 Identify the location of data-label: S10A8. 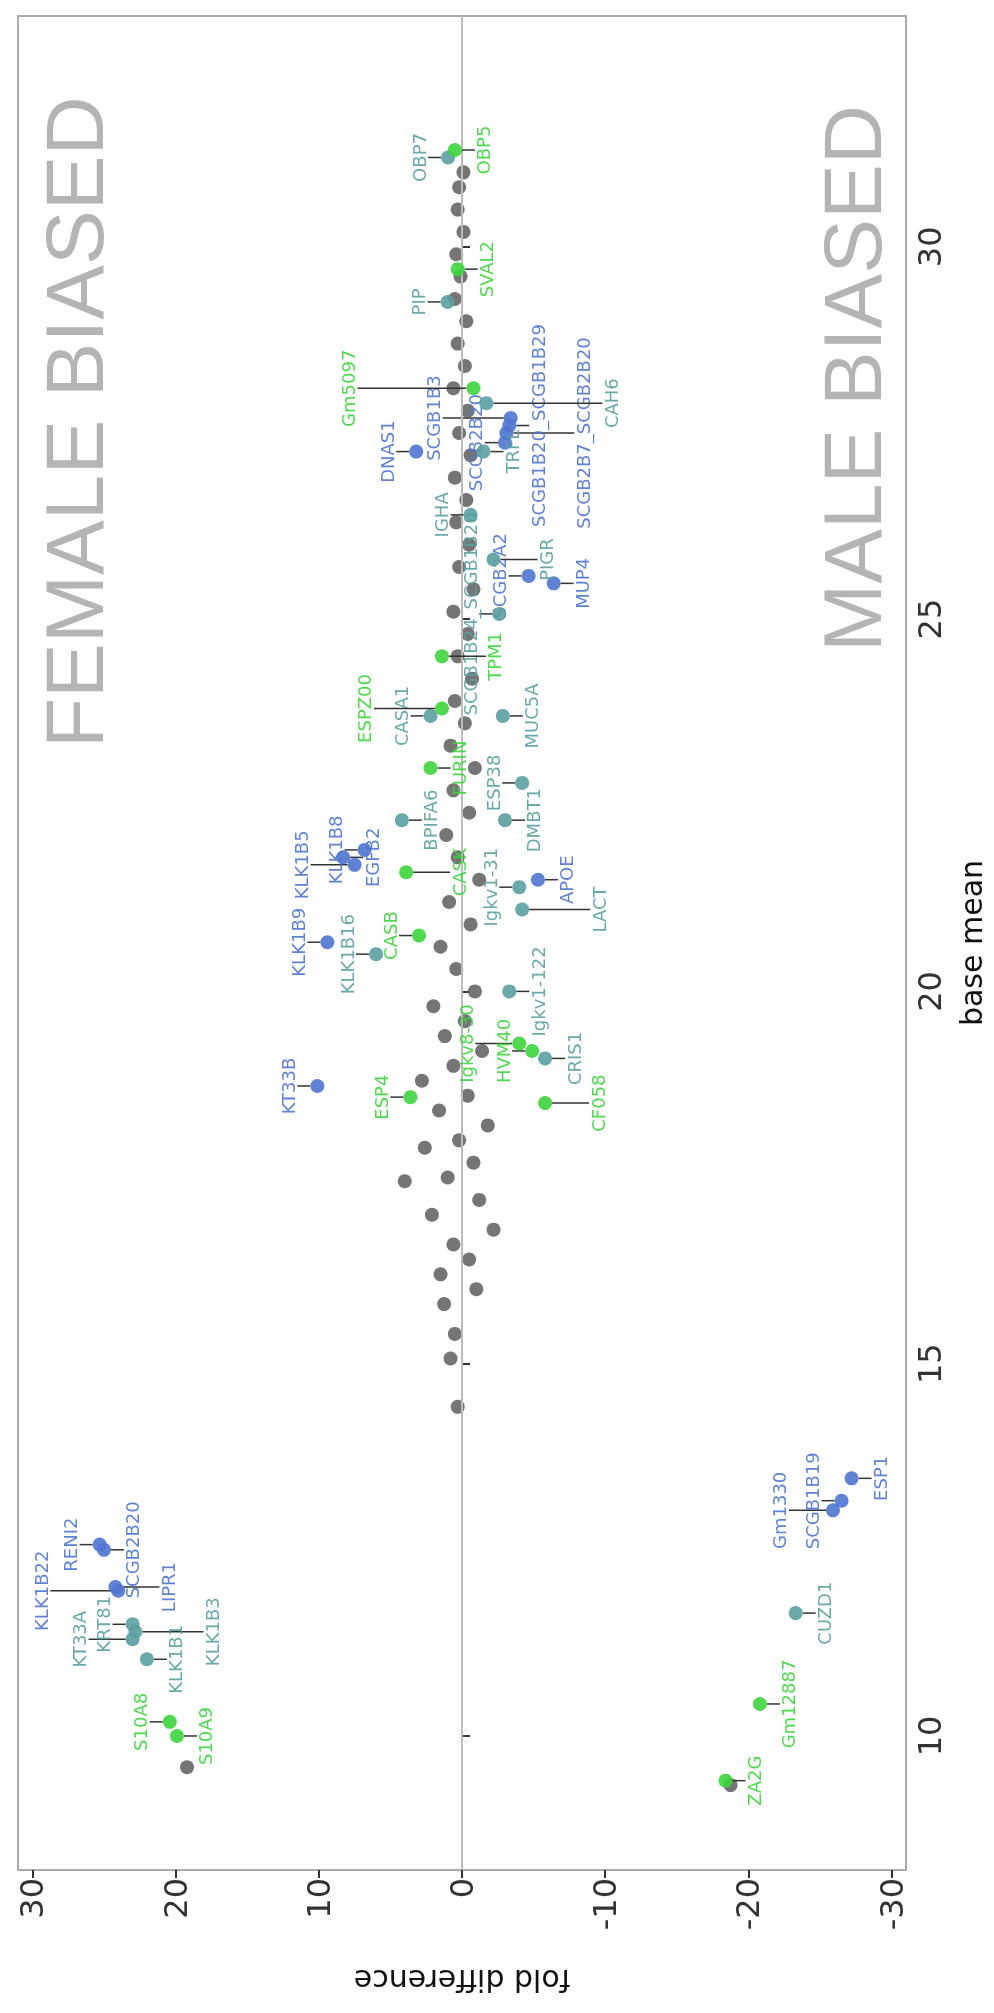
(141, 1721).